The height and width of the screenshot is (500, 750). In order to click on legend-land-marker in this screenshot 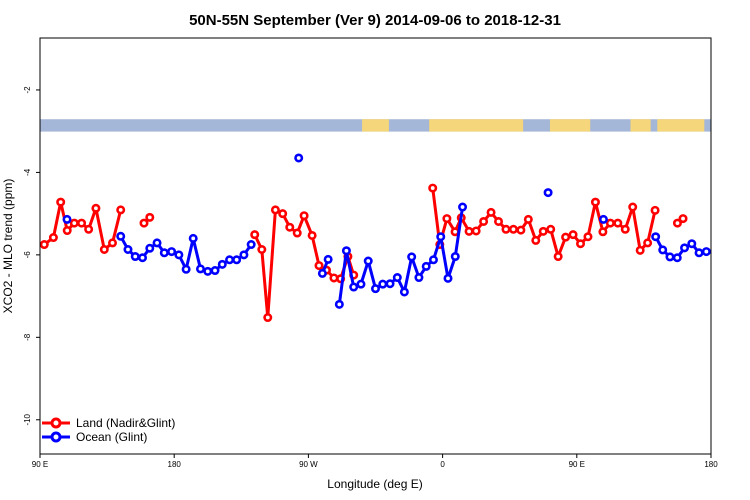, I will do `click(56, 423)`.